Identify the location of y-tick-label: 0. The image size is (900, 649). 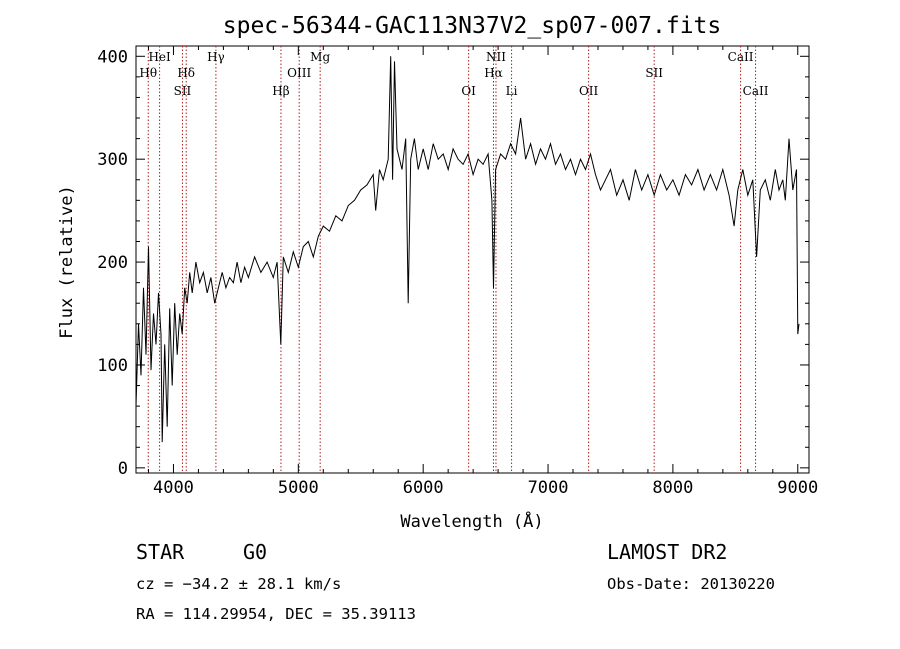
(123, 469).